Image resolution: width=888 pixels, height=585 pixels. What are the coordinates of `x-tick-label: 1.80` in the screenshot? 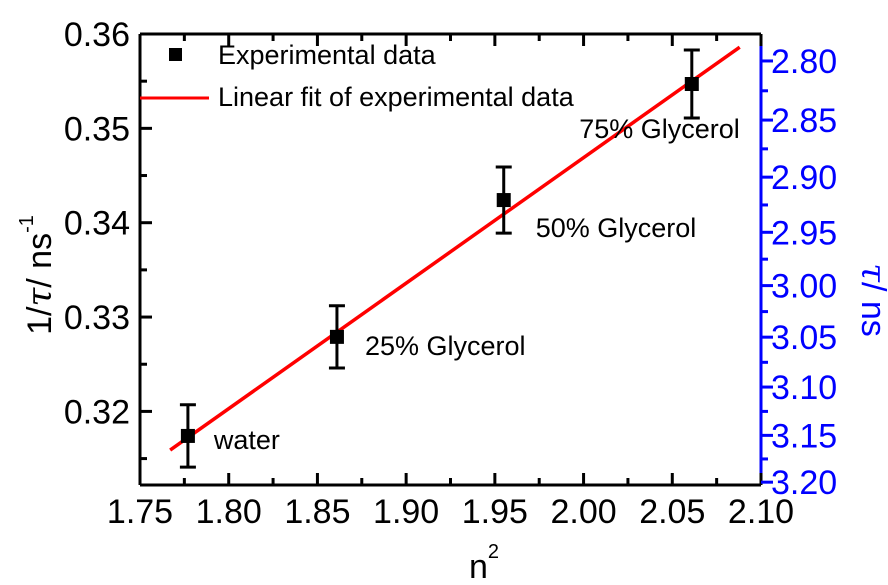 It's located at (229, 512).